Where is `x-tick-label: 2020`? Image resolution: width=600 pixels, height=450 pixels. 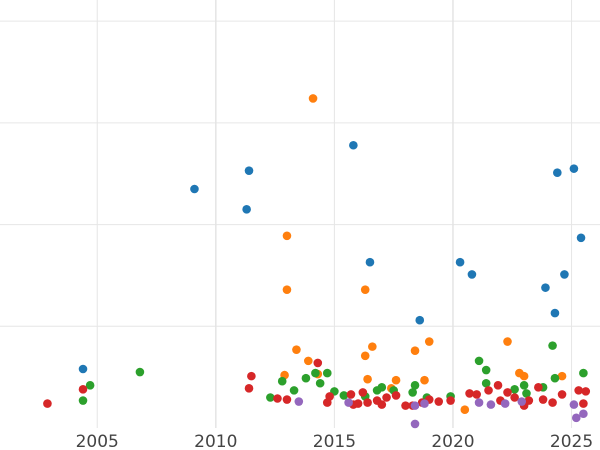
x-tick-label: 2020 is located at coordinates (452, 441).